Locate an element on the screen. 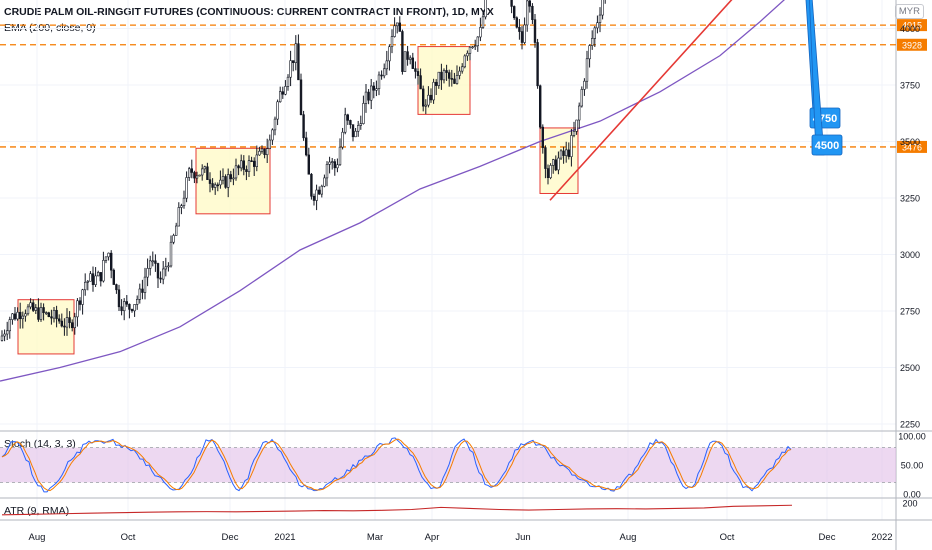 The width and height of the screenshot is (932, 550). atr-y-tick: 200 is located at coordinates (909, 504).